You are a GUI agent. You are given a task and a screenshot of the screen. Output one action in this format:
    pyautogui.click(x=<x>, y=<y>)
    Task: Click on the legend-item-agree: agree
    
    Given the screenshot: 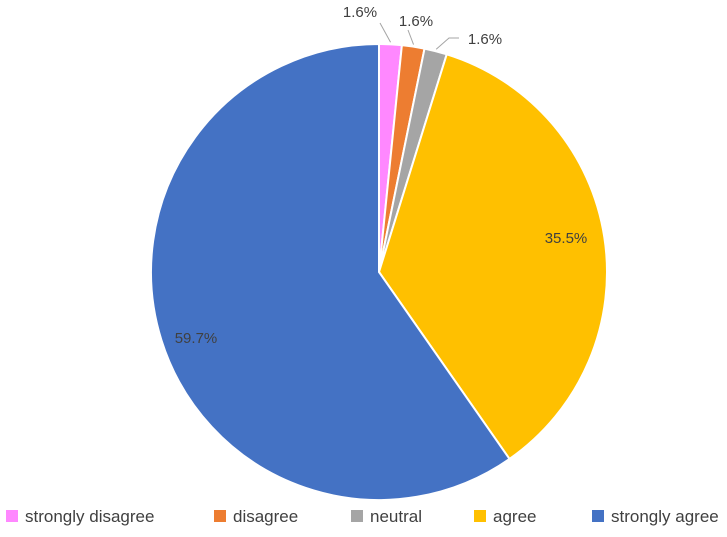 What is the action you would take?
    pyautogui.click(x=505, y=516)
    